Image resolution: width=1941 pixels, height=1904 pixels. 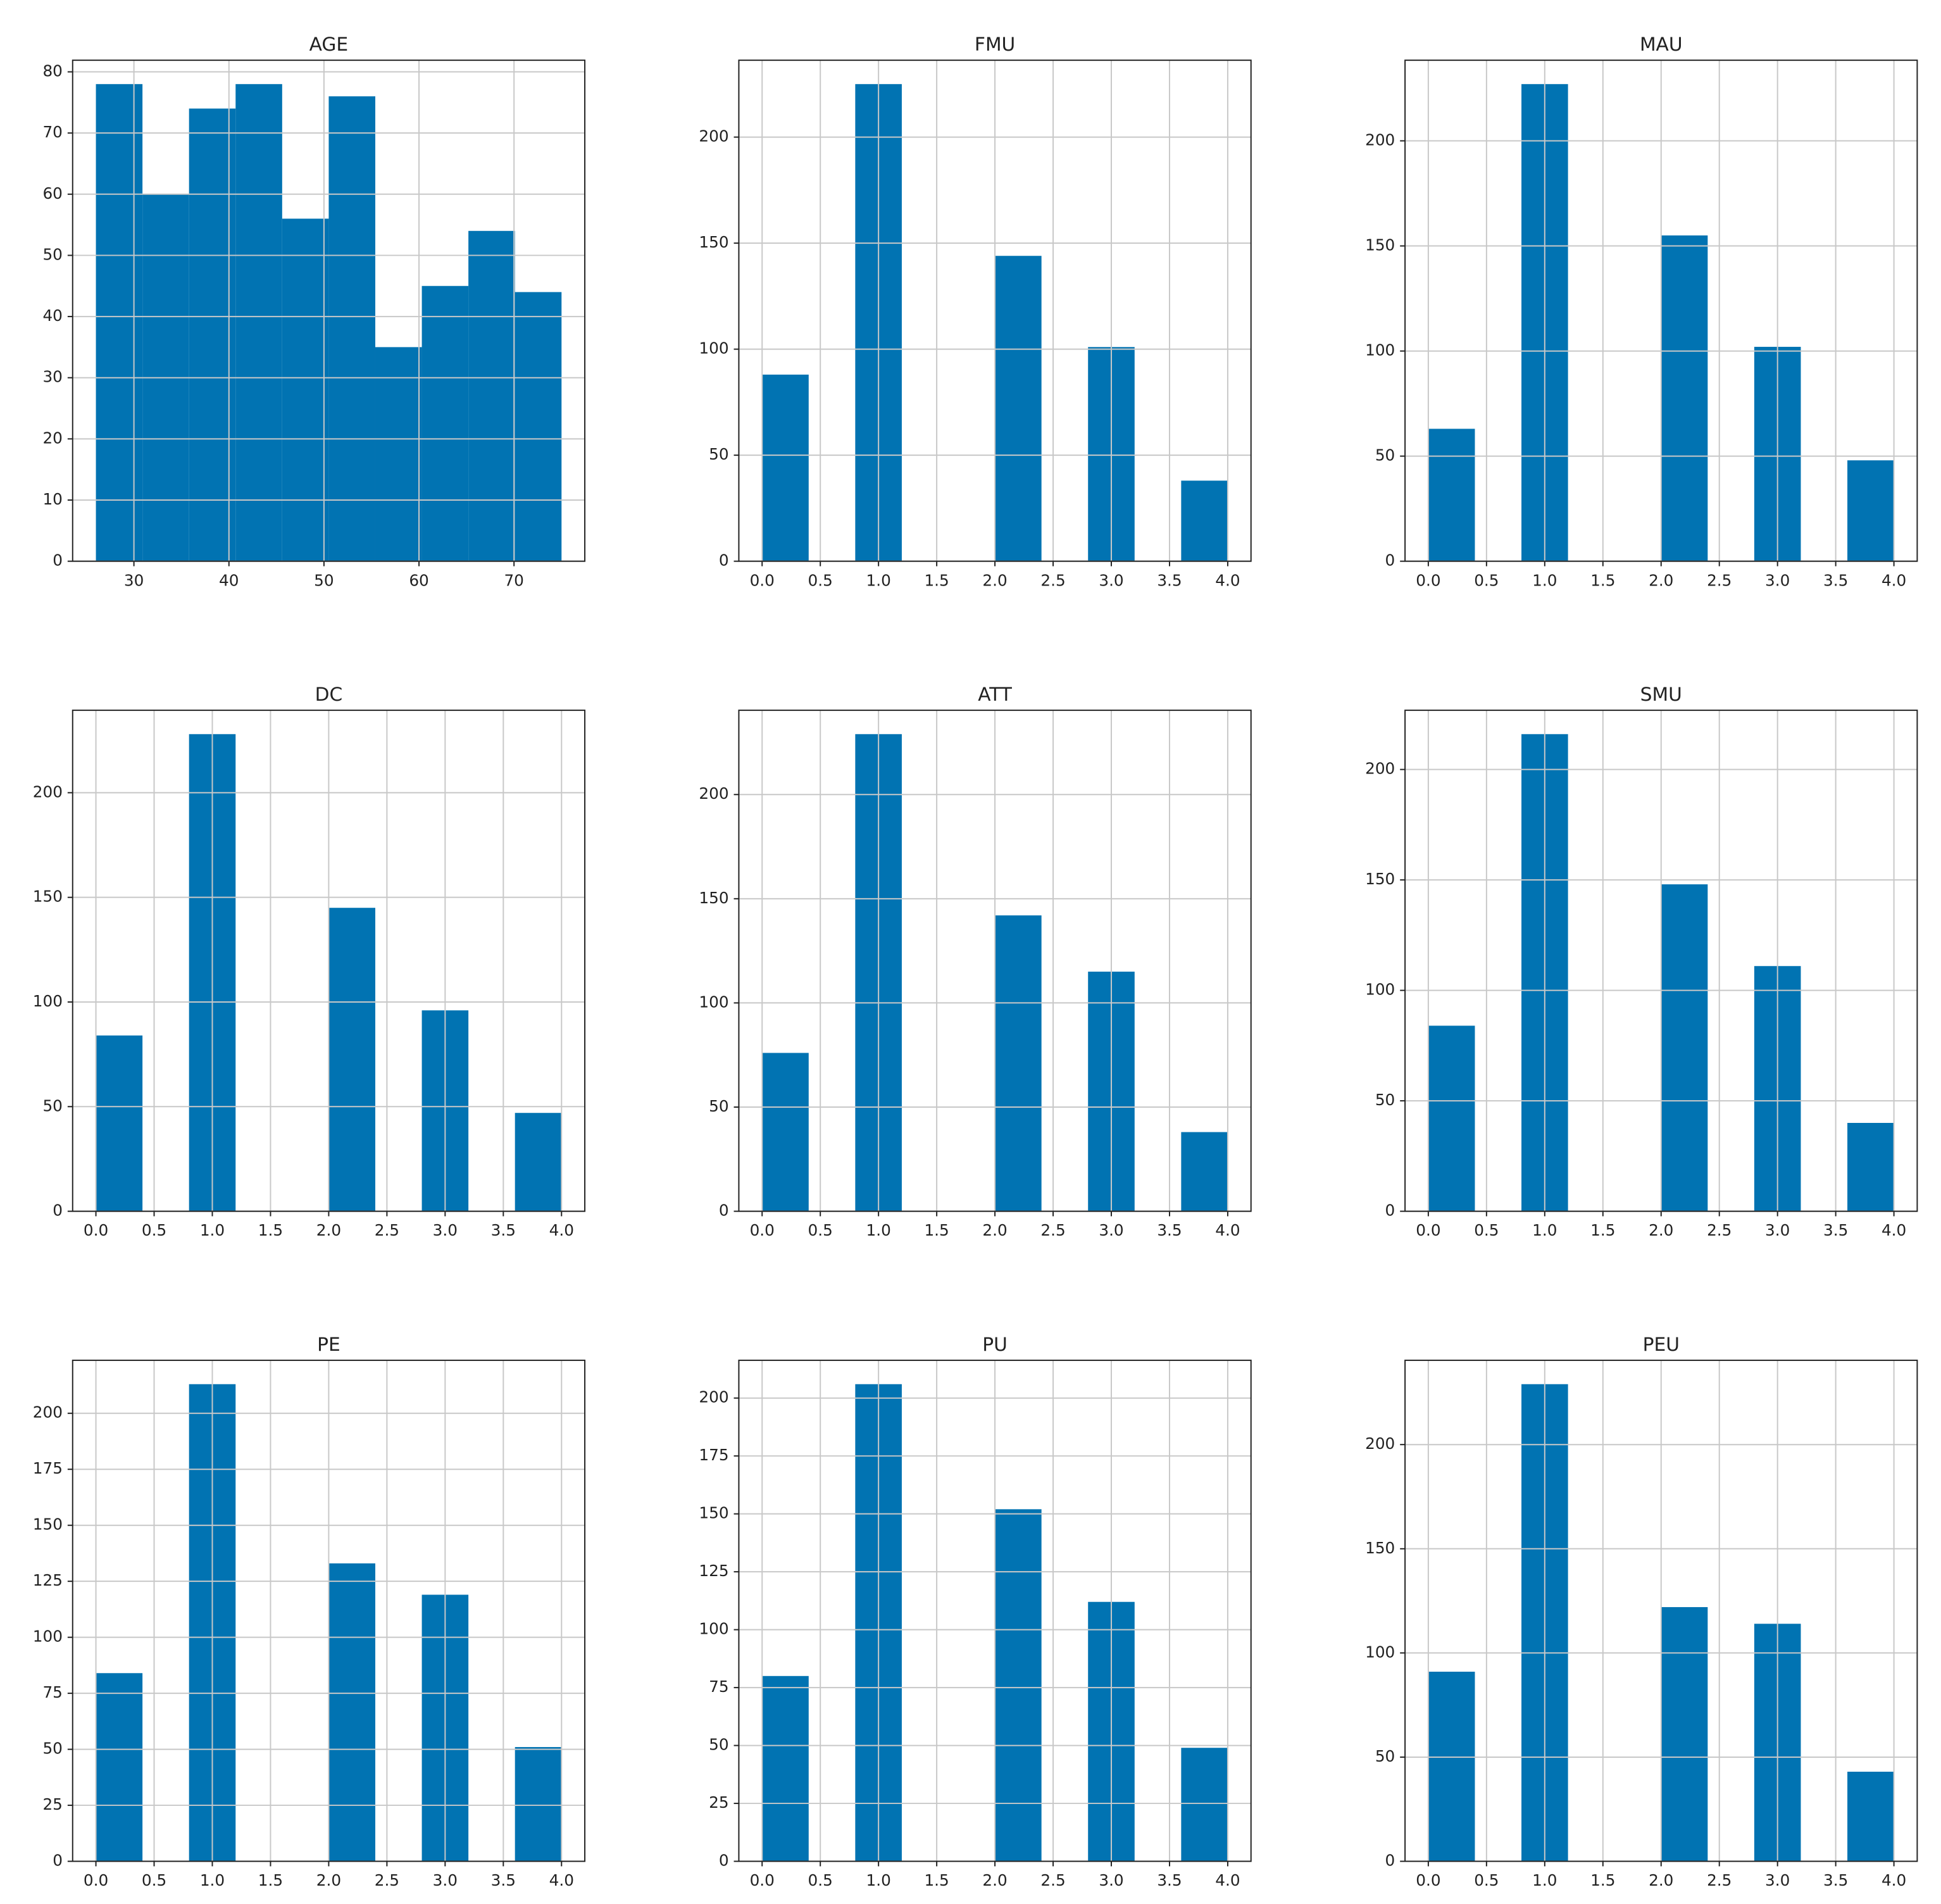 What do you see at coordinates (52, 132) in the screenshot?
I see `y-tick-label: 70` at bounding box center [52, 132].